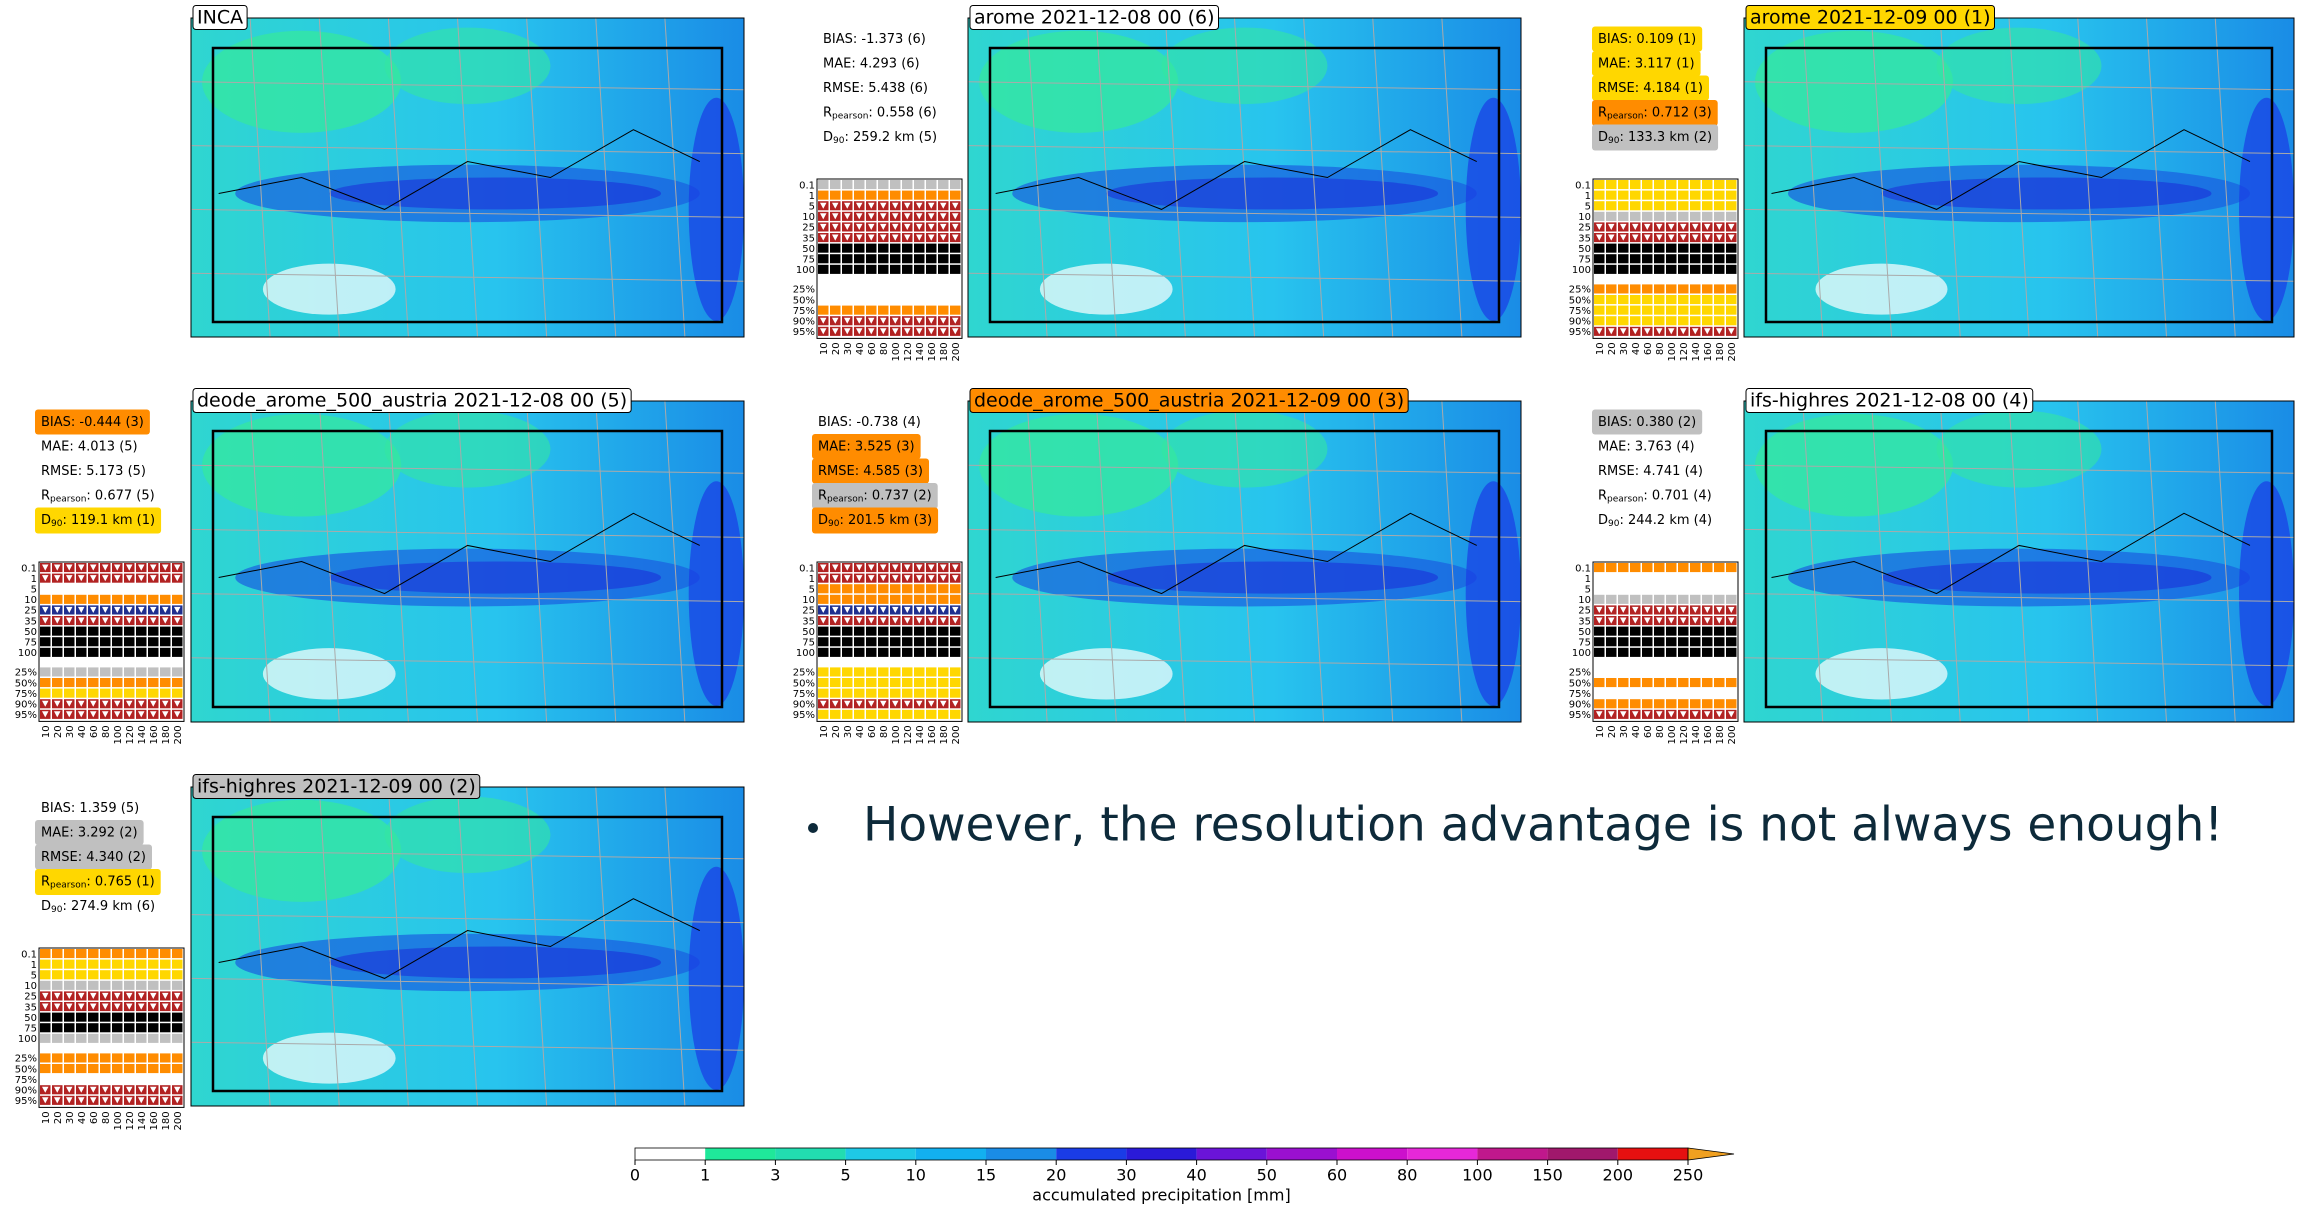 The width and height of the screenshot is (2306, 1206). I want to click on panel-title: INCA, so click(220, 18).